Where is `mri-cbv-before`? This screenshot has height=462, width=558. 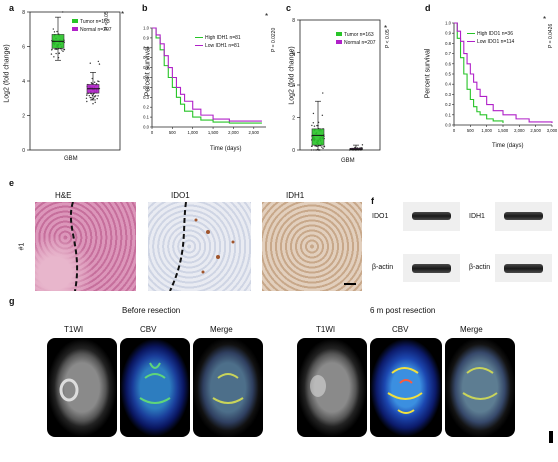
mri-cbv-before is located at coordinates (155, 387).